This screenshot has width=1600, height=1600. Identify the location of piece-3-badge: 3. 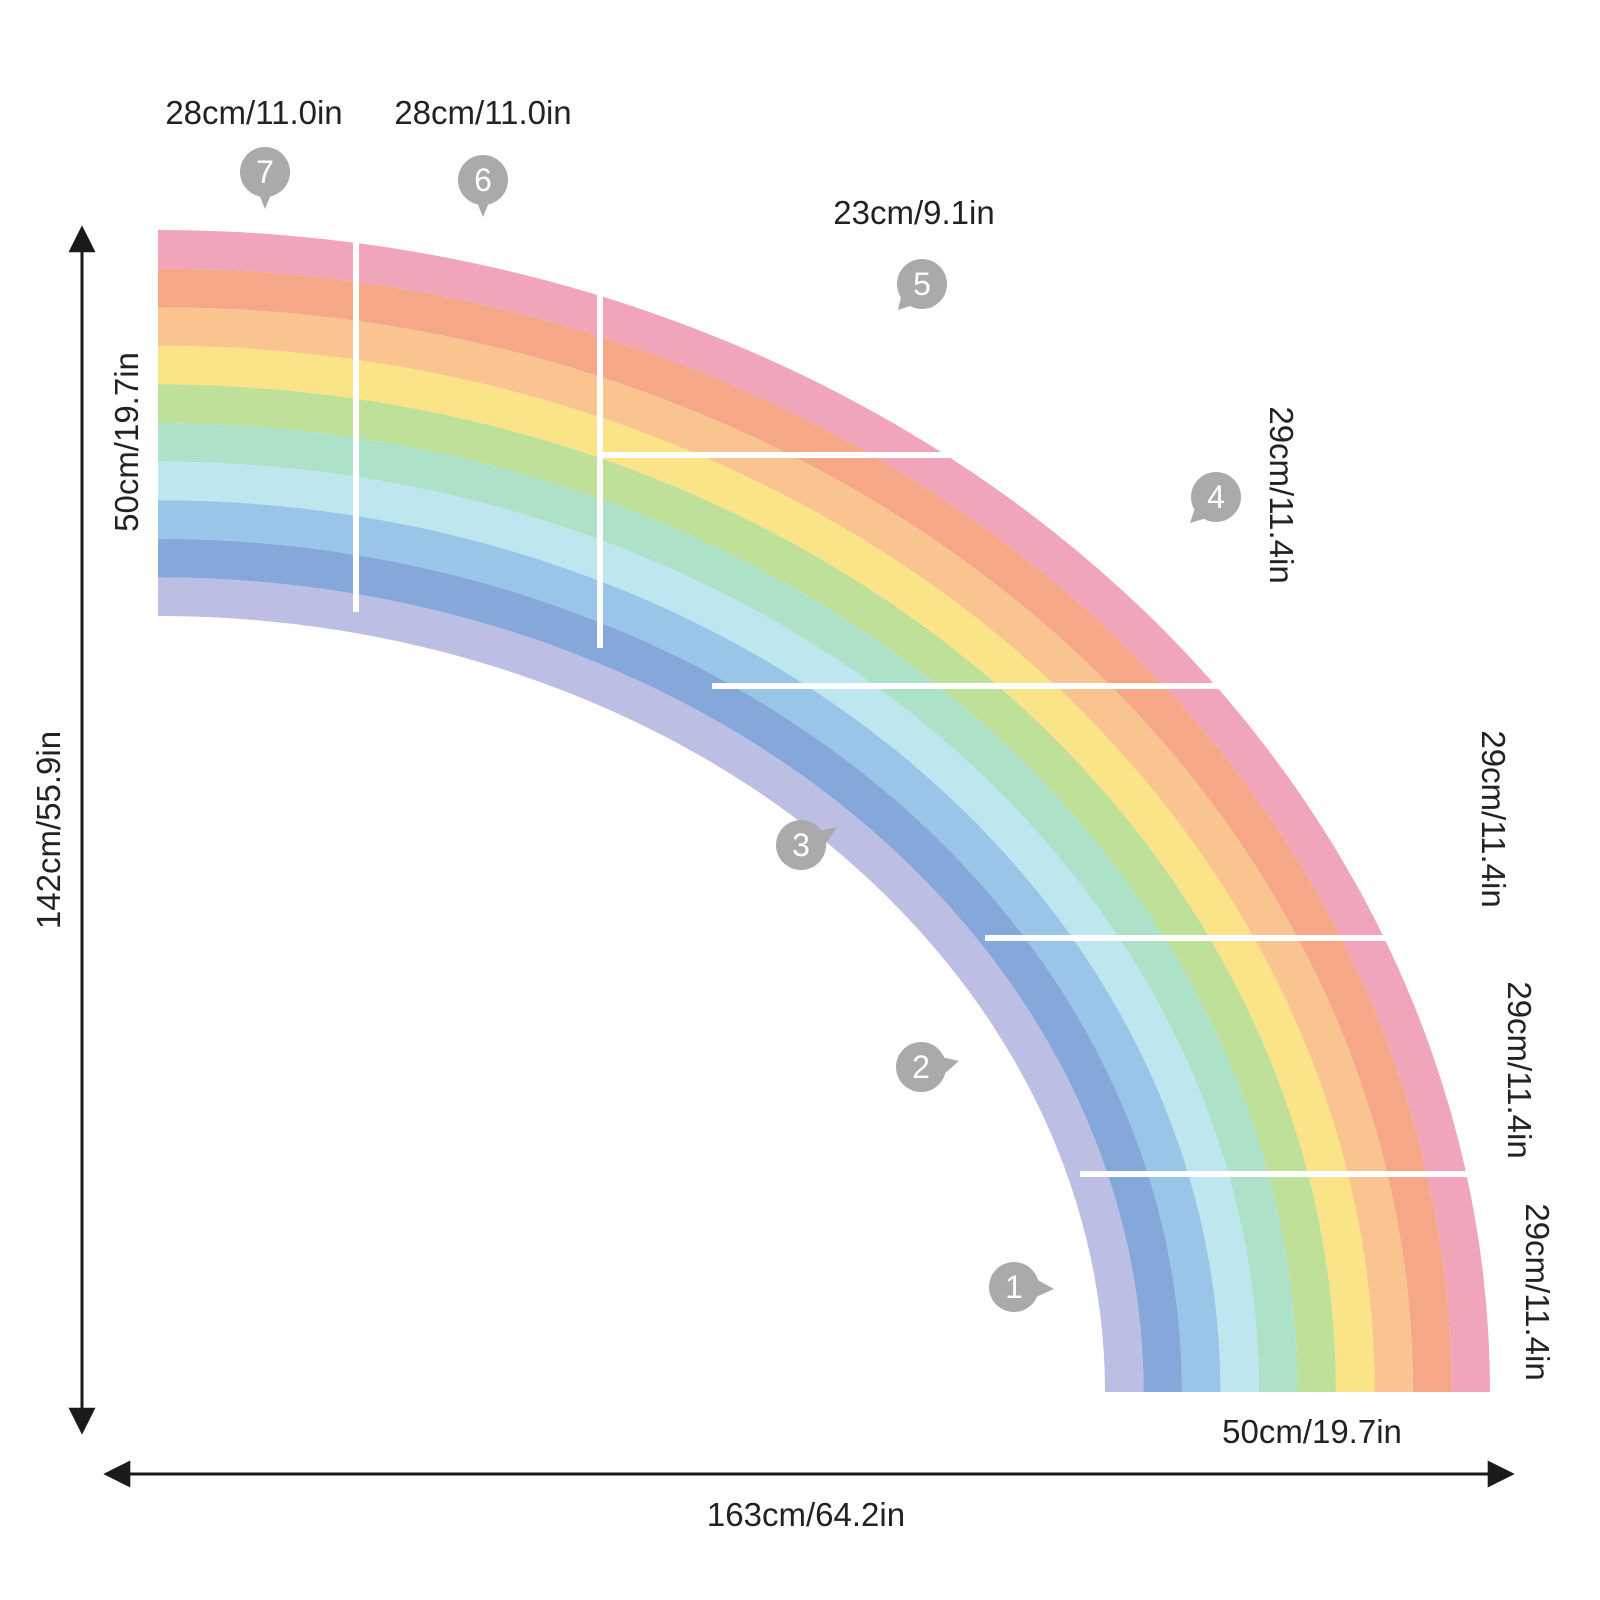
(806, 845).